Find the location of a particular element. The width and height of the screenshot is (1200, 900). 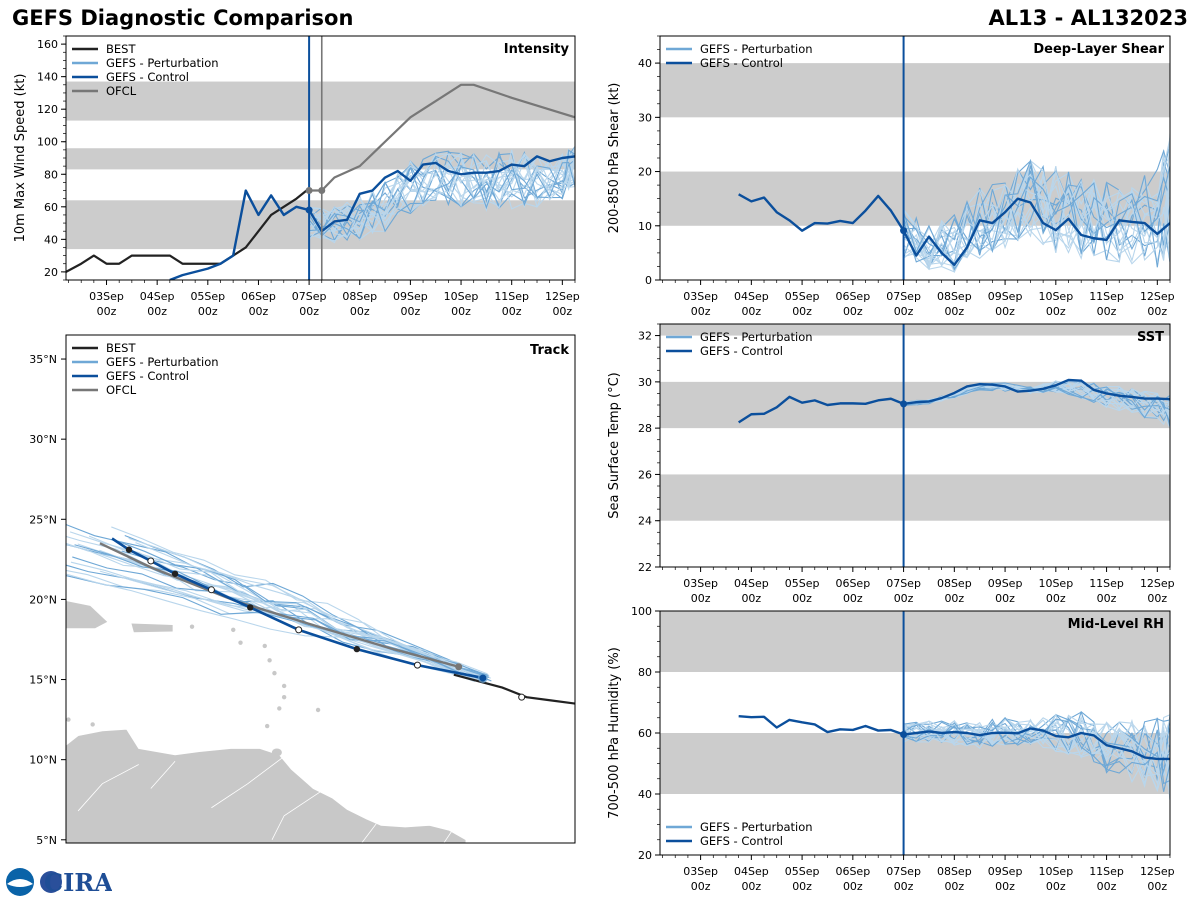

shear-ytick-label: 20 is located at coordinates (645, 172).